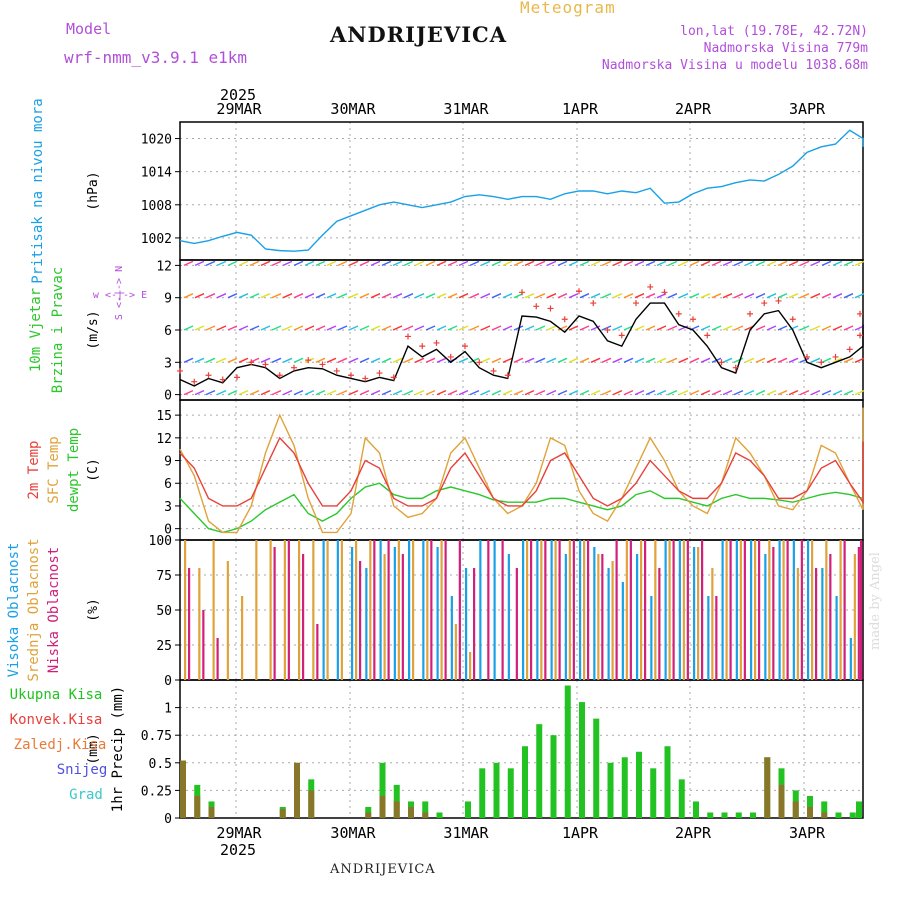  What do you see at coordinates (521, 471) in the screenshot?
I see `temp2m-line` at bounding box center [521, 471].